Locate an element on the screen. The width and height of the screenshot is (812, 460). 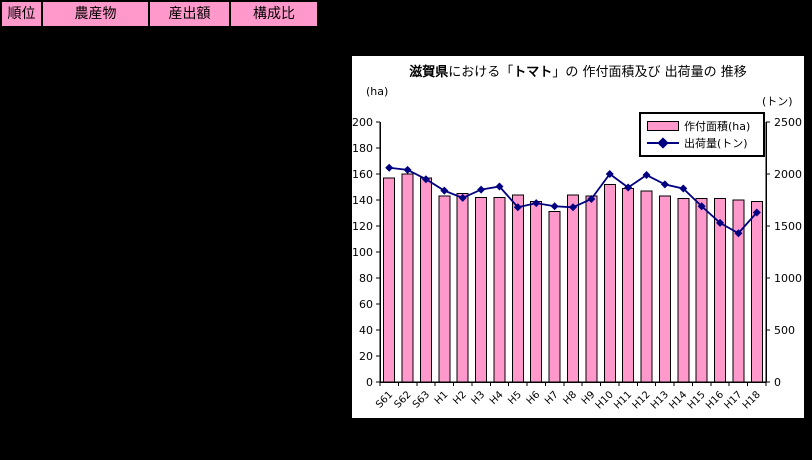
svg-text: H8 is located at coordinates (571, 398).